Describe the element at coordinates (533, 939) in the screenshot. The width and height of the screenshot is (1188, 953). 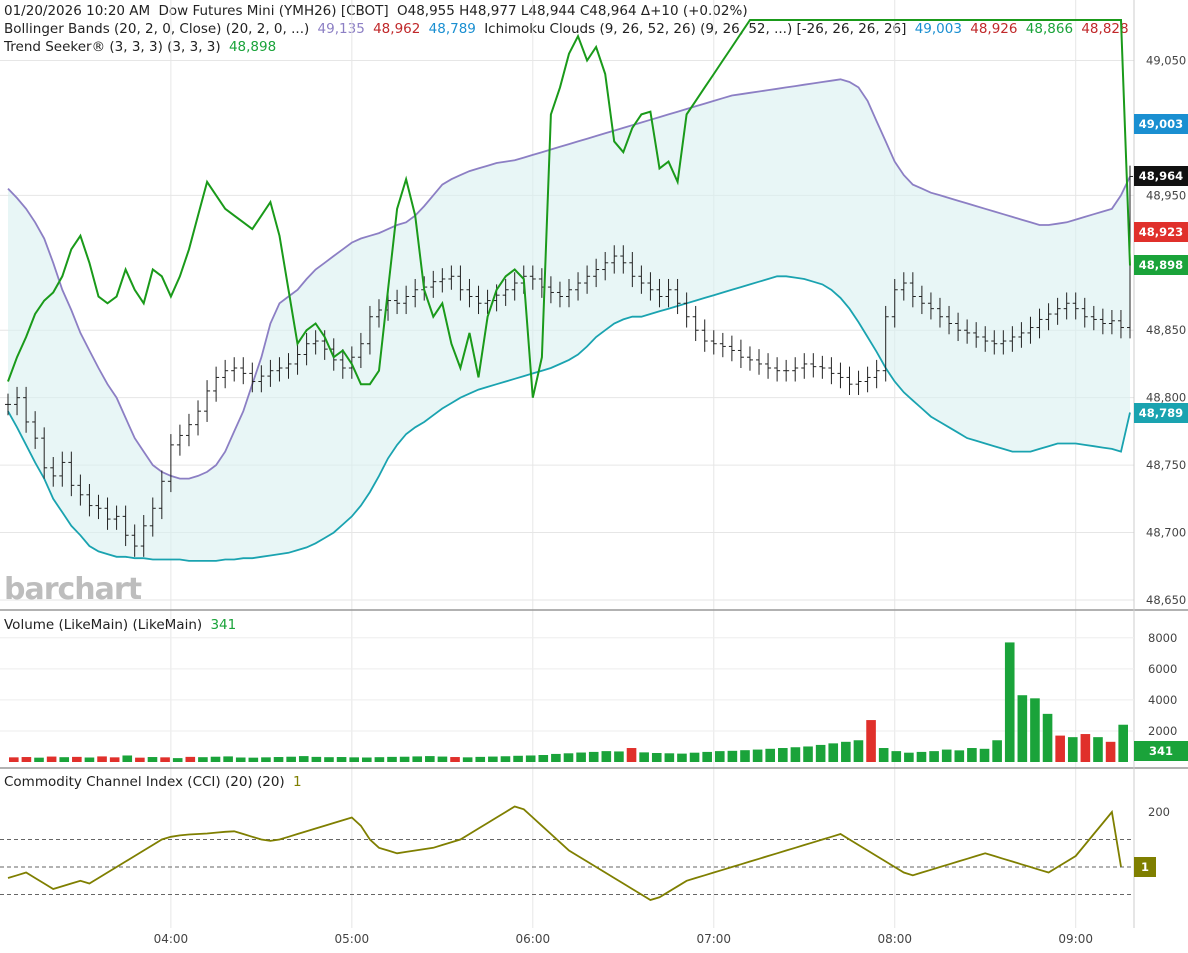
I see `time-tick-label: 06:00` at that location.